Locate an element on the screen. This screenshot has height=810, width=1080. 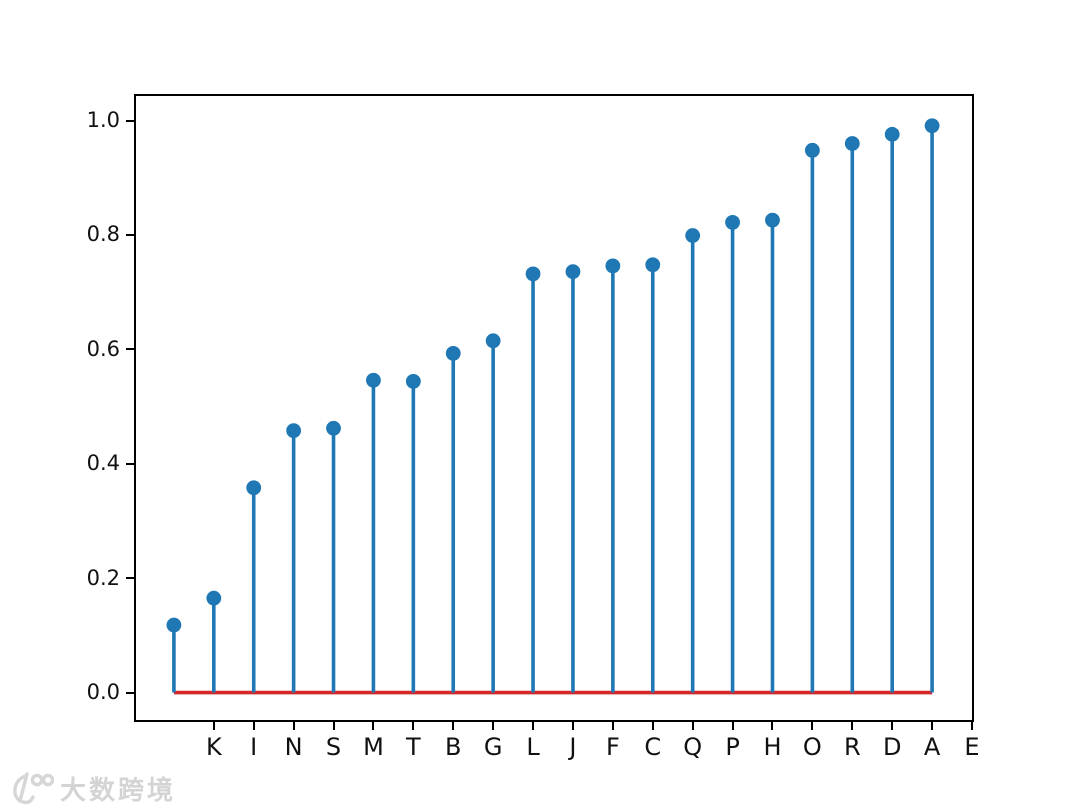
x-tick-label: R is located at coordinates (852, 747).